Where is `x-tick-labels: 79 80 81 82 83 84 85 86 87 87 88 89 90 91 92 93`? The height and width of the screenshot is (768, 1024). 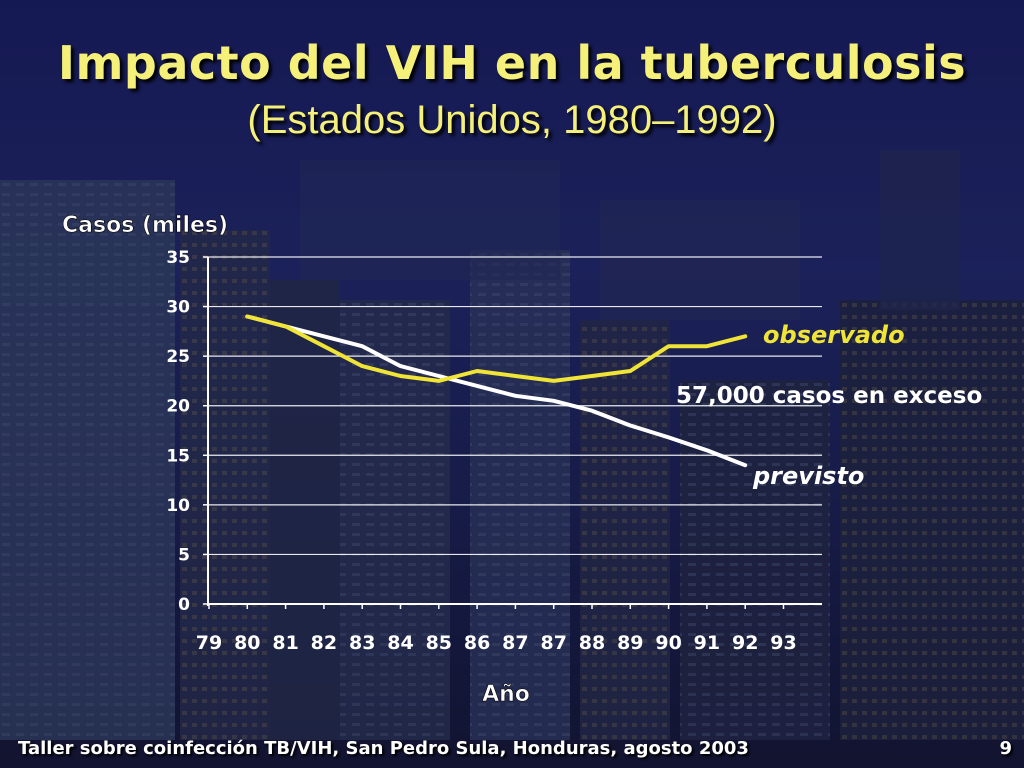 x-tick-labels: 79 80 81 82 83 84 85 86 87 87 88 89 90 91 92 93 is located at coordinates (496, 629).